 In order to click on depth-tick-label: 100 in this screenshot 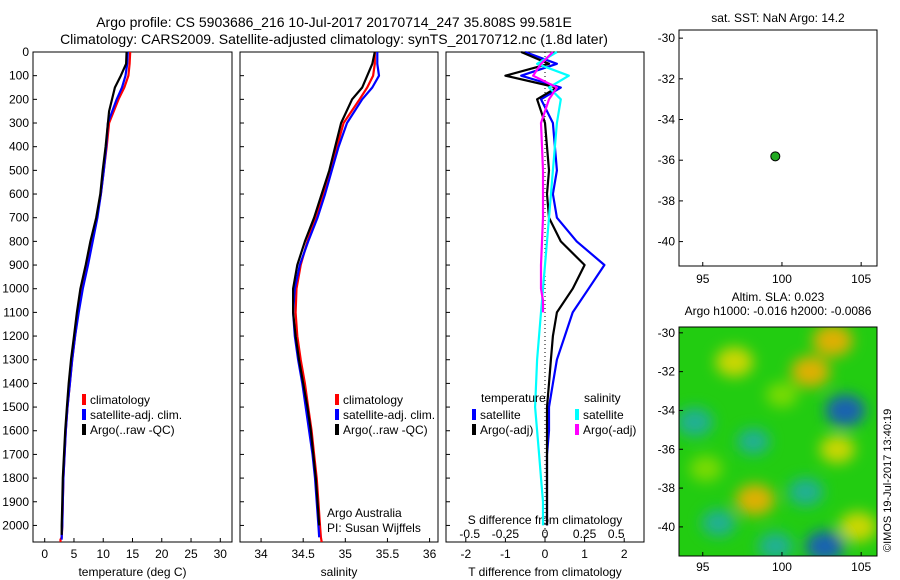, I will do `click(19, 76)`.